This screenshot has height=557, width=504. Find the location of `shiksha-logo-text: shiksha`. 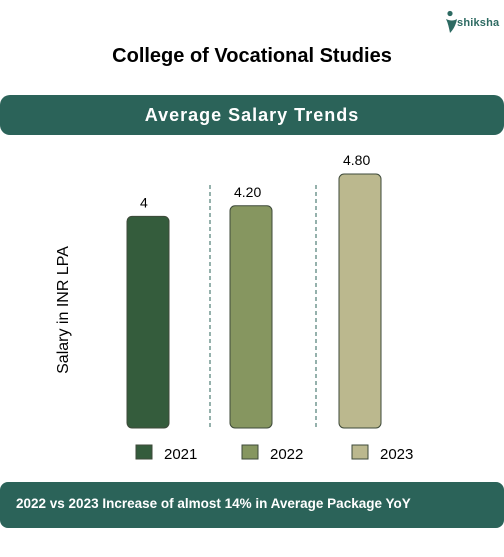

shiksha-logo-text: shiksha is located at coordinates (478, 23).